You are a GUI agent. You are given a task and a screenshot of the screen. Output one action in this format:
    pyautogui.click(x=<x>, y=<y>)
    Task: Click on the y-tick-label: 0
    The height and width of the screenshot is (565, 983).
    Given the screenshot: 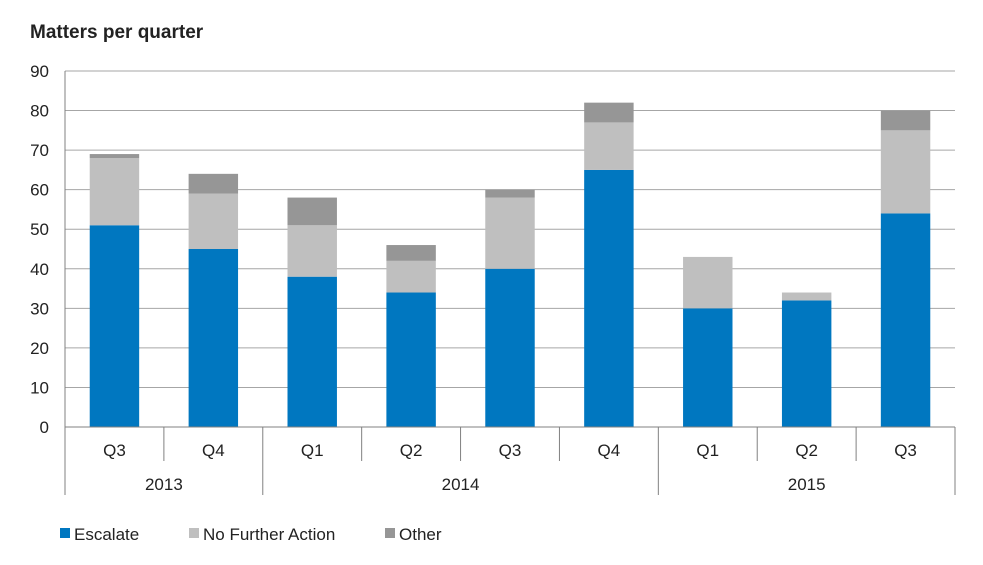 What is the action you would take?
    pyautogui.click(x=44, y=427)
    